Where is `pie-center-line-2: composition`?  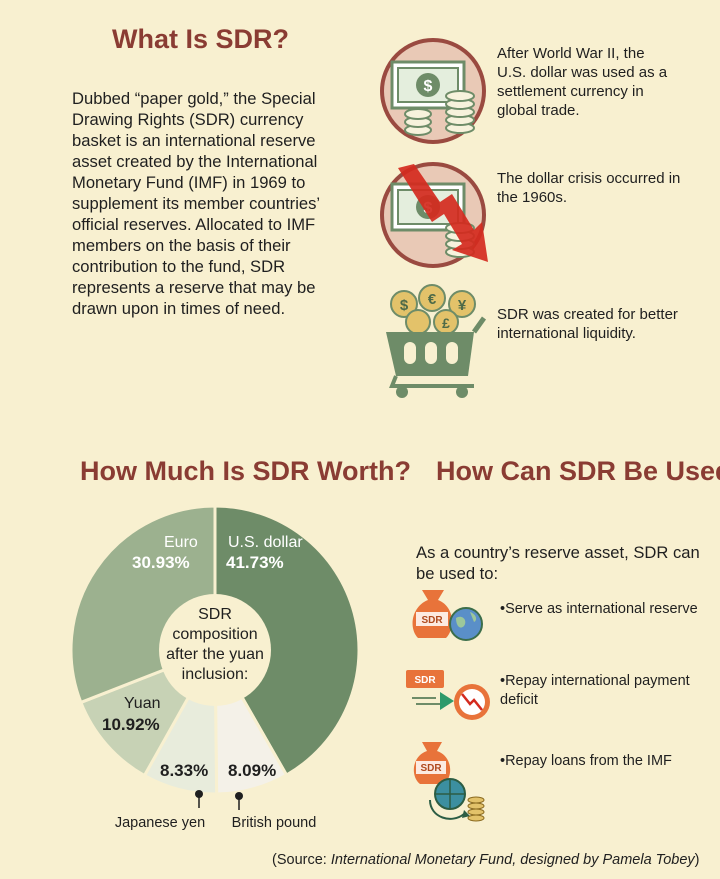
pie-center-line-2: composition is located at coordinates (214, 634).